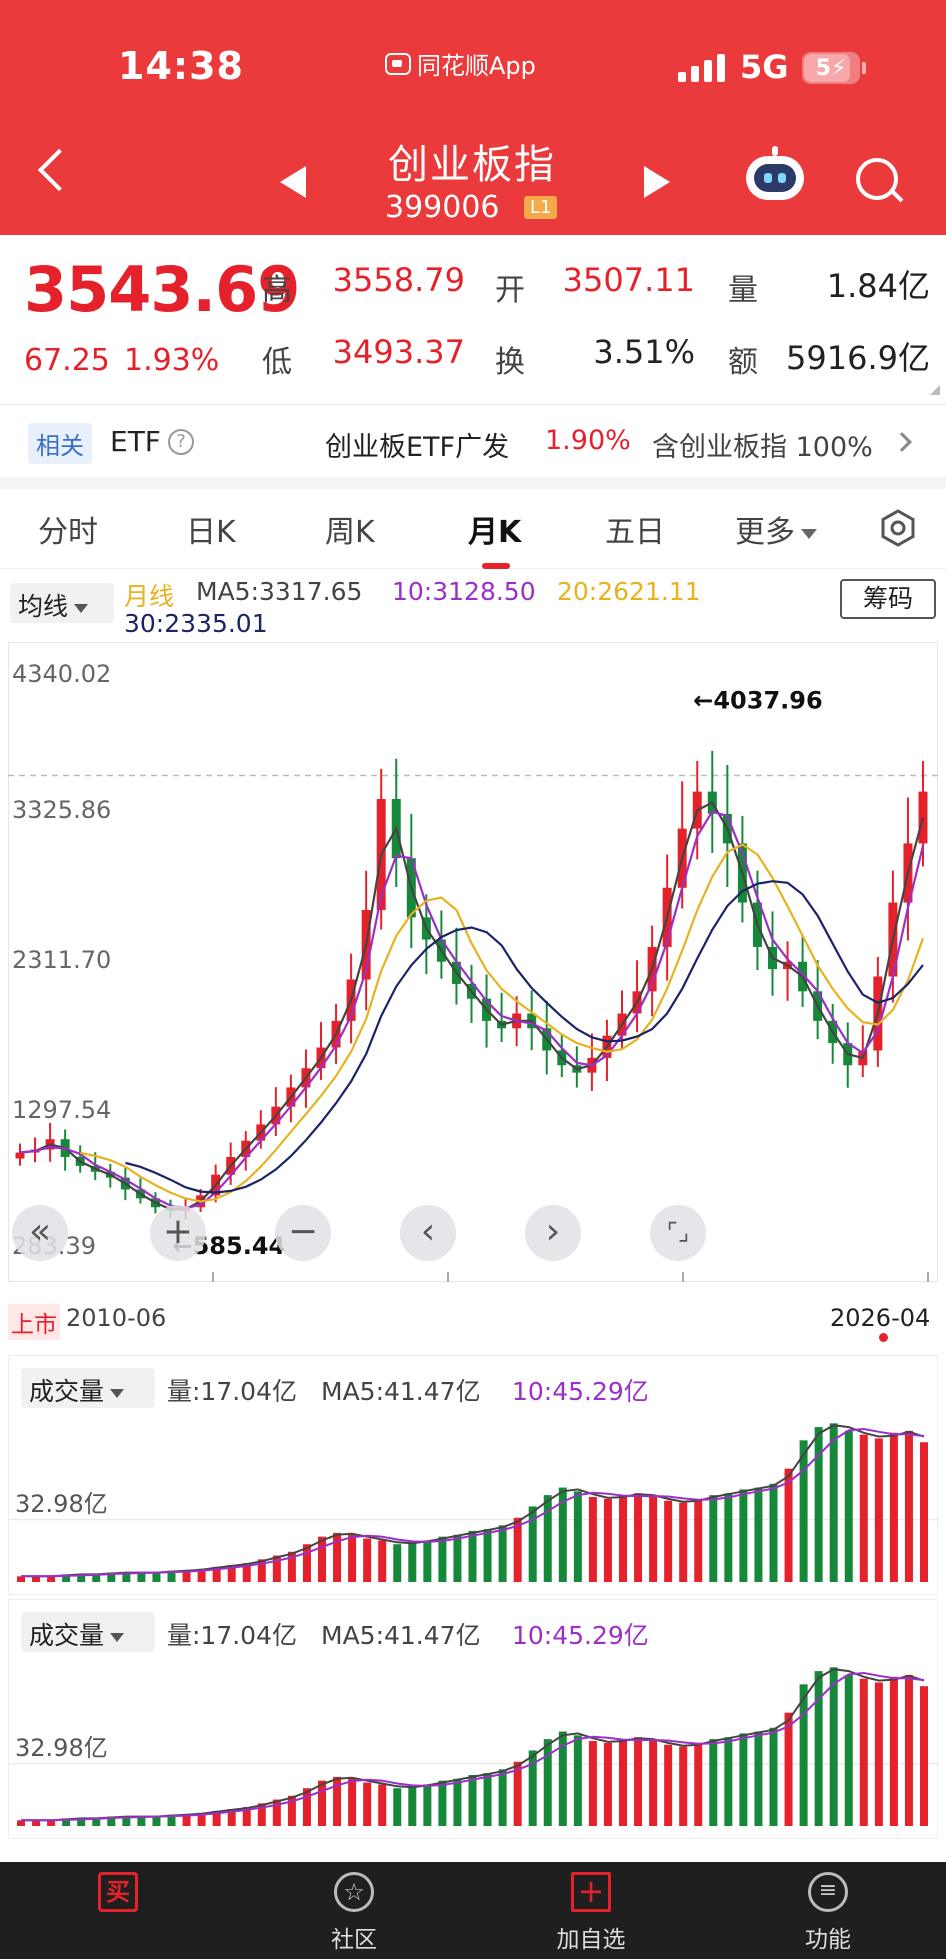  Describe the element at coordinates (473, 441) in the screenshot. I see `related-etf-row: 相关 ETF ? 创业板ETF广发 1.90% 含创业板指 100%` at that location.